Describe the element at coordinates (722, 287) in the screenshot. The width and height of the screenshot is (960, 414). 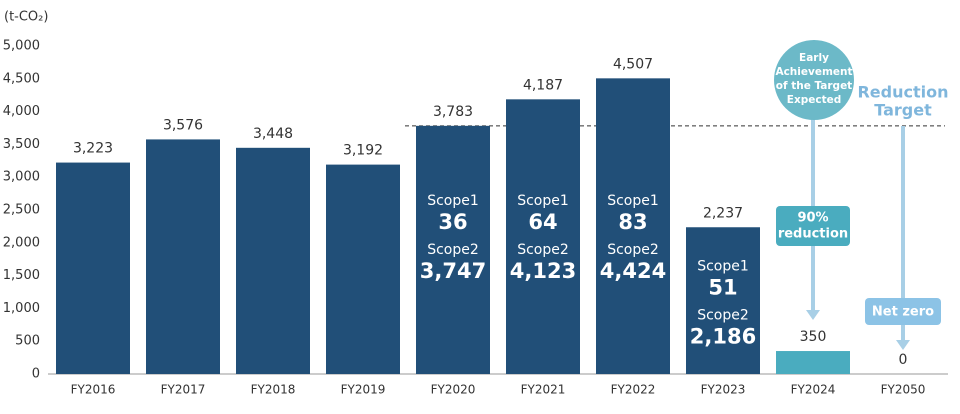
I see `scope1-value: 51` at that location.